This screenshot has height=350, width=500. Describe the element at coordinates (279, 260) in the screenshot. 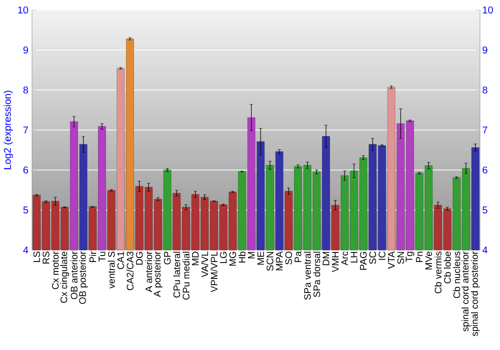

I see `x-tick-label: MPA` at that location.